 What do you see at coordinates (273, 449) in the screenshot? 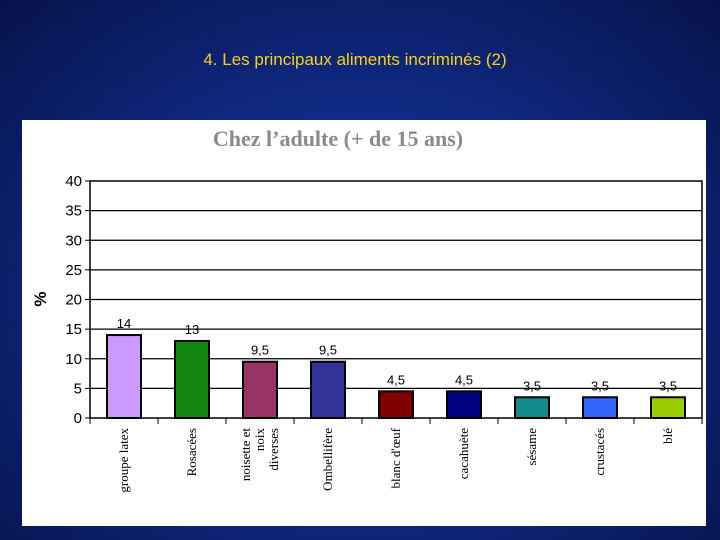
I see `category-label-line: diverses` at bounding box center [273, 449].